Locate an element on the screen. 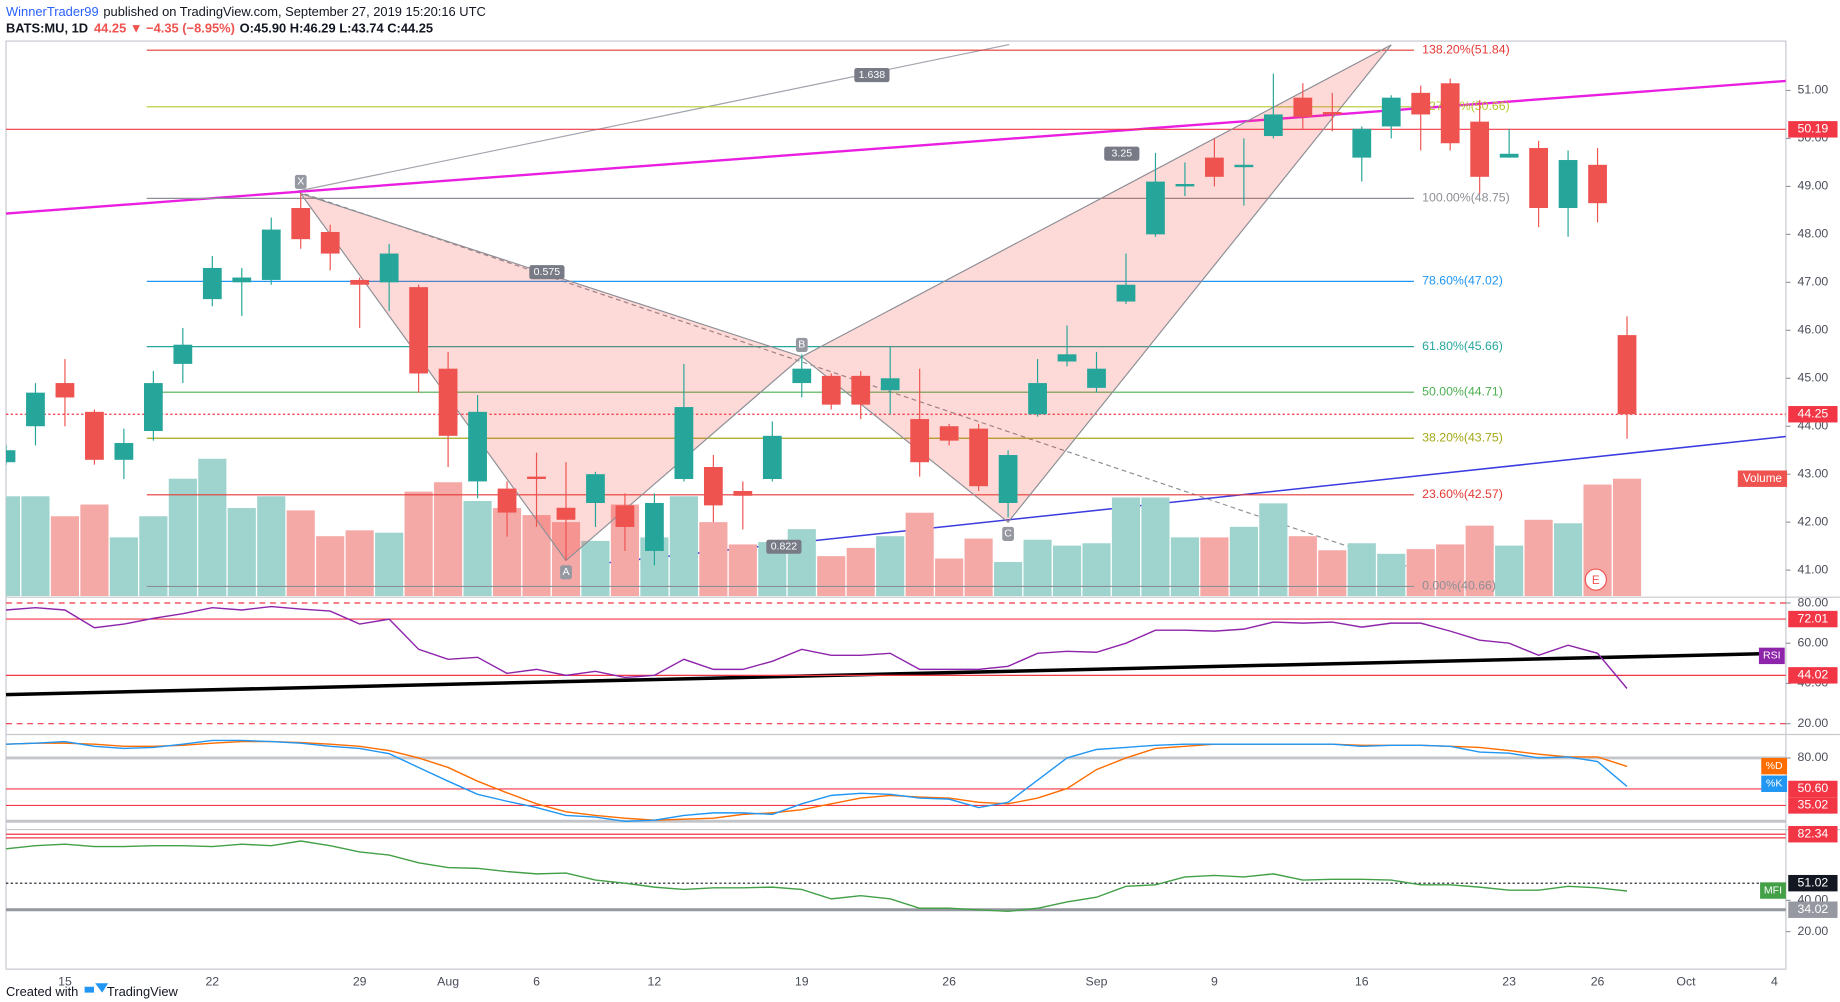  price-badge-label: 34.02 is located at coordinates (1812, 909).